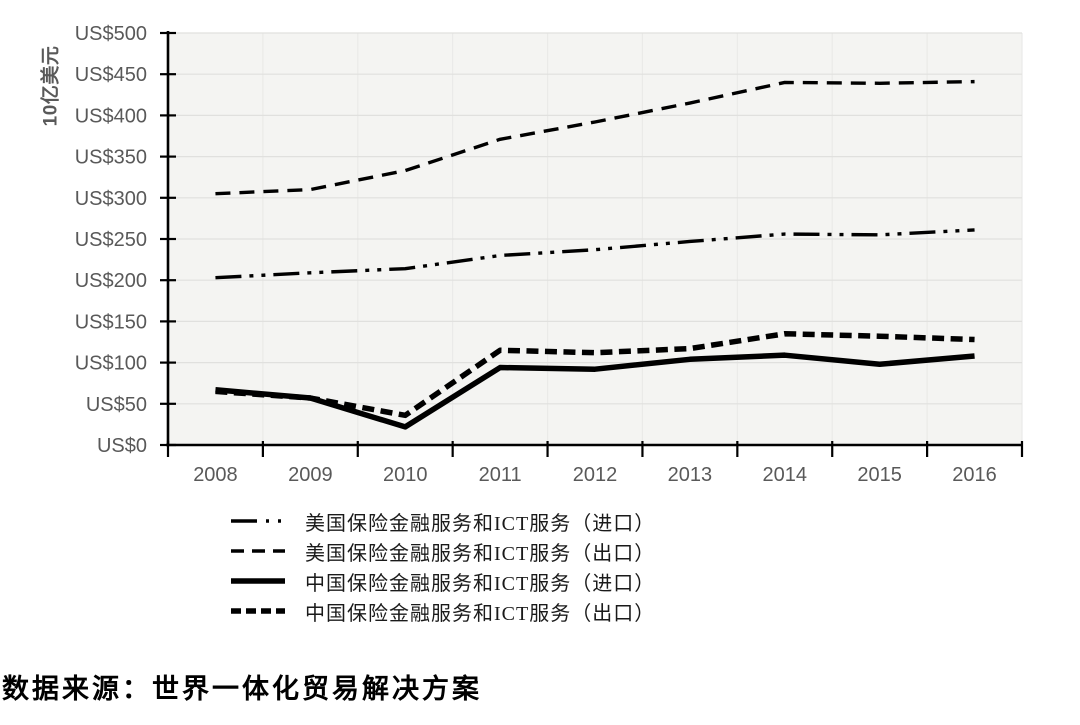 The height and width of the screenshot is (725, 1080). What do you see at coordinates (111, 116) in the screenshot?
I see `y-tick-label: US$400` at bounding box center [111, 116].